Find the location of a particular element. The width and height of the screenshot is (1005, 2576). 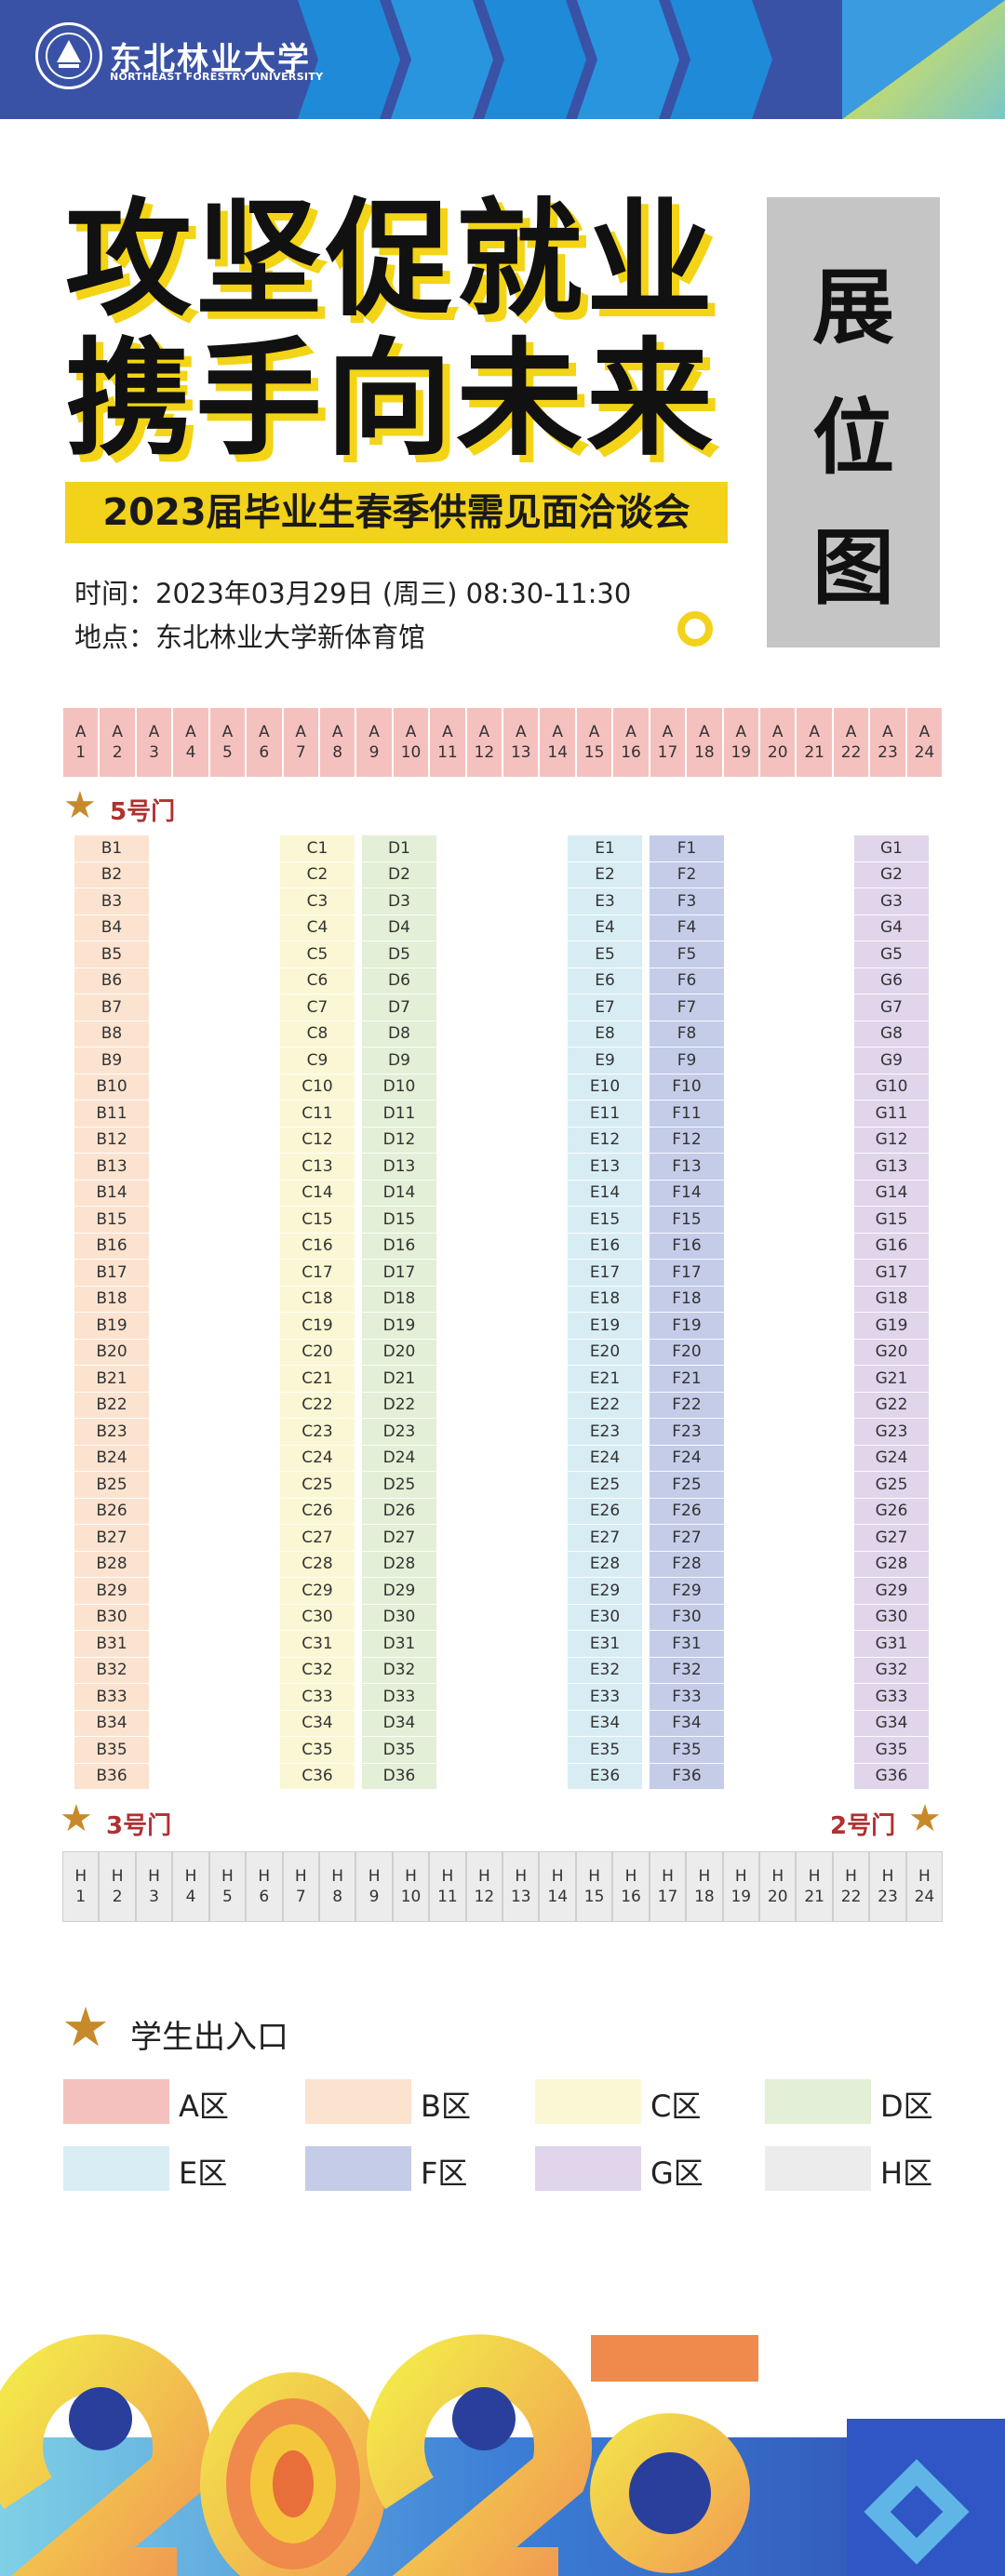

booth-cell: E4 is located at coordinates (605, 927).